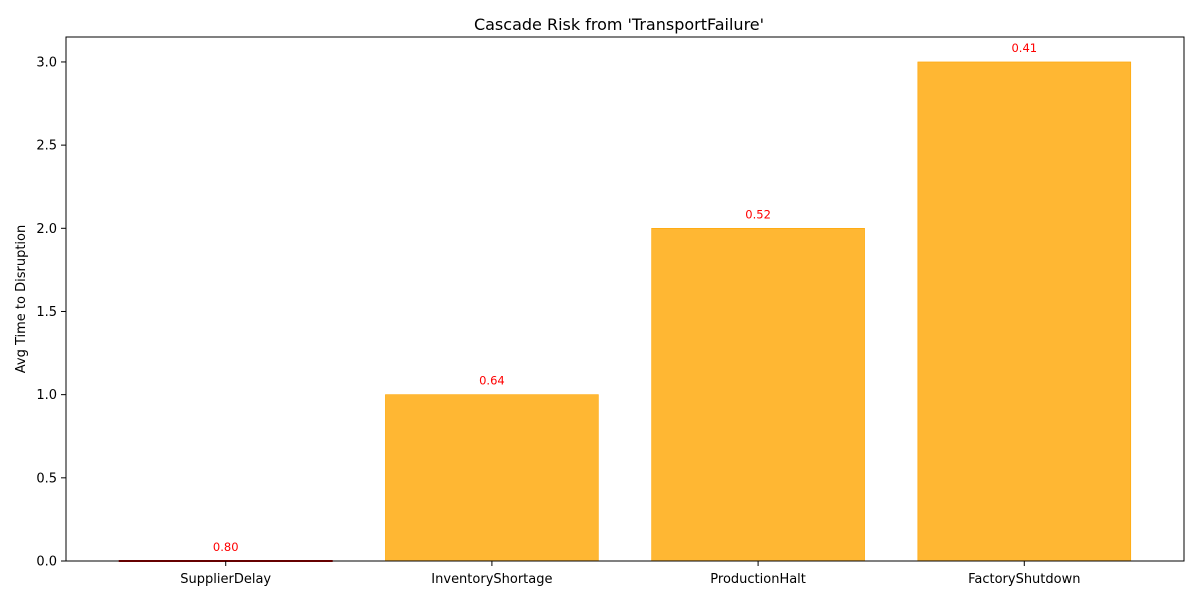 This screenshot has width=1200, height=604. Describe the element at coordinates (21, 299) in the screenshot. I see `y-axis-label: Avg Time to Disruption` at that location.